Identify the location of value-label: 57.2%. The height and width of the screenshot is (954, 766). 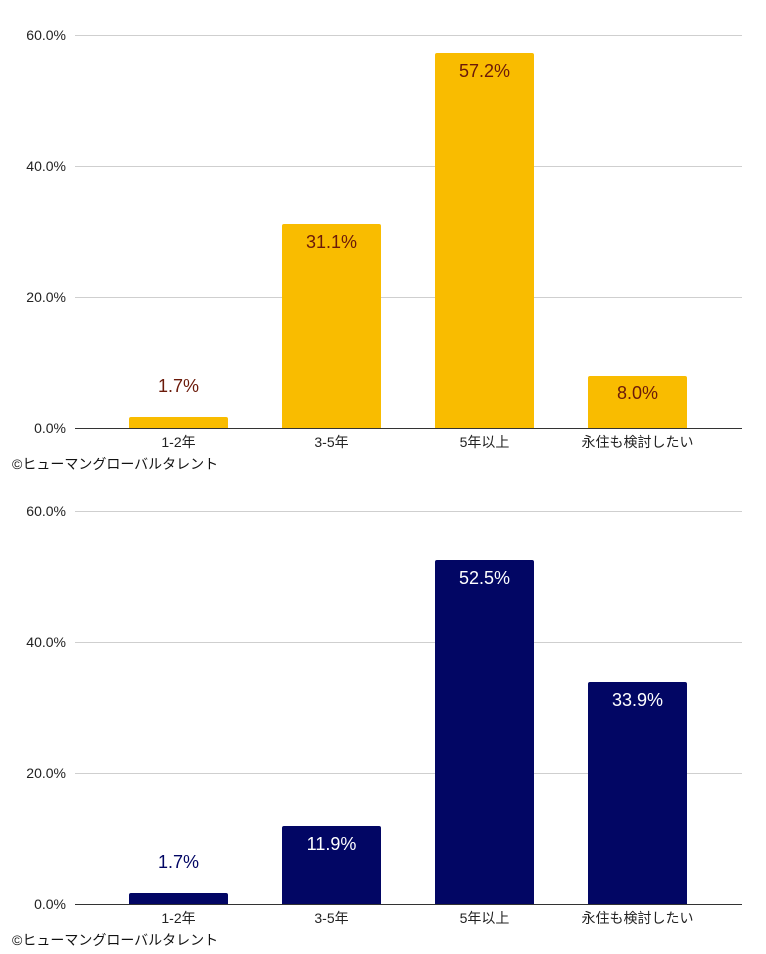
(484, 71).